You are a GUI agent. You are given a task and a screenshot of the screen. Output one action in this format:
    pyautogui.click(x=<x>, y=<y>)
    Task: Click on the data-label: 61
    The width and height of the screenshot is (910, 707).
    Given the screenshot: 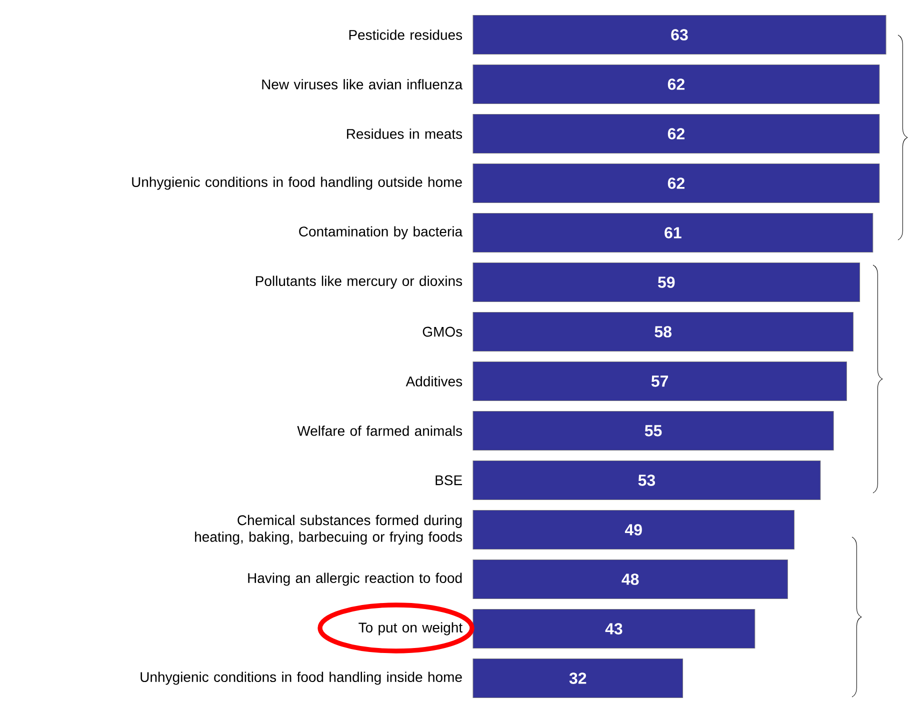 What is the action you would take?
    pyautogui.click(x=673, y=232)
    